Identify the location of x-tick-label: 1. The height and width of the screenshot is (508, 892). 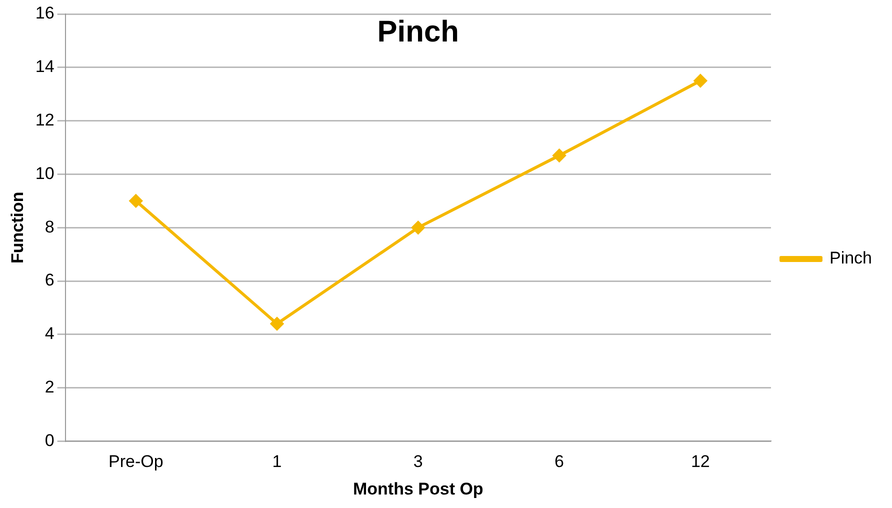
(277, 462).